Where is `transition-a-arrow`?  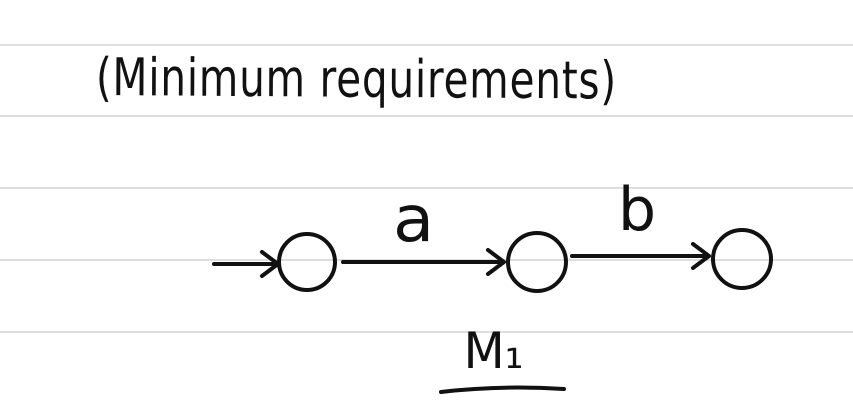
transition-a-arrow is located at coordinates (423, 262).